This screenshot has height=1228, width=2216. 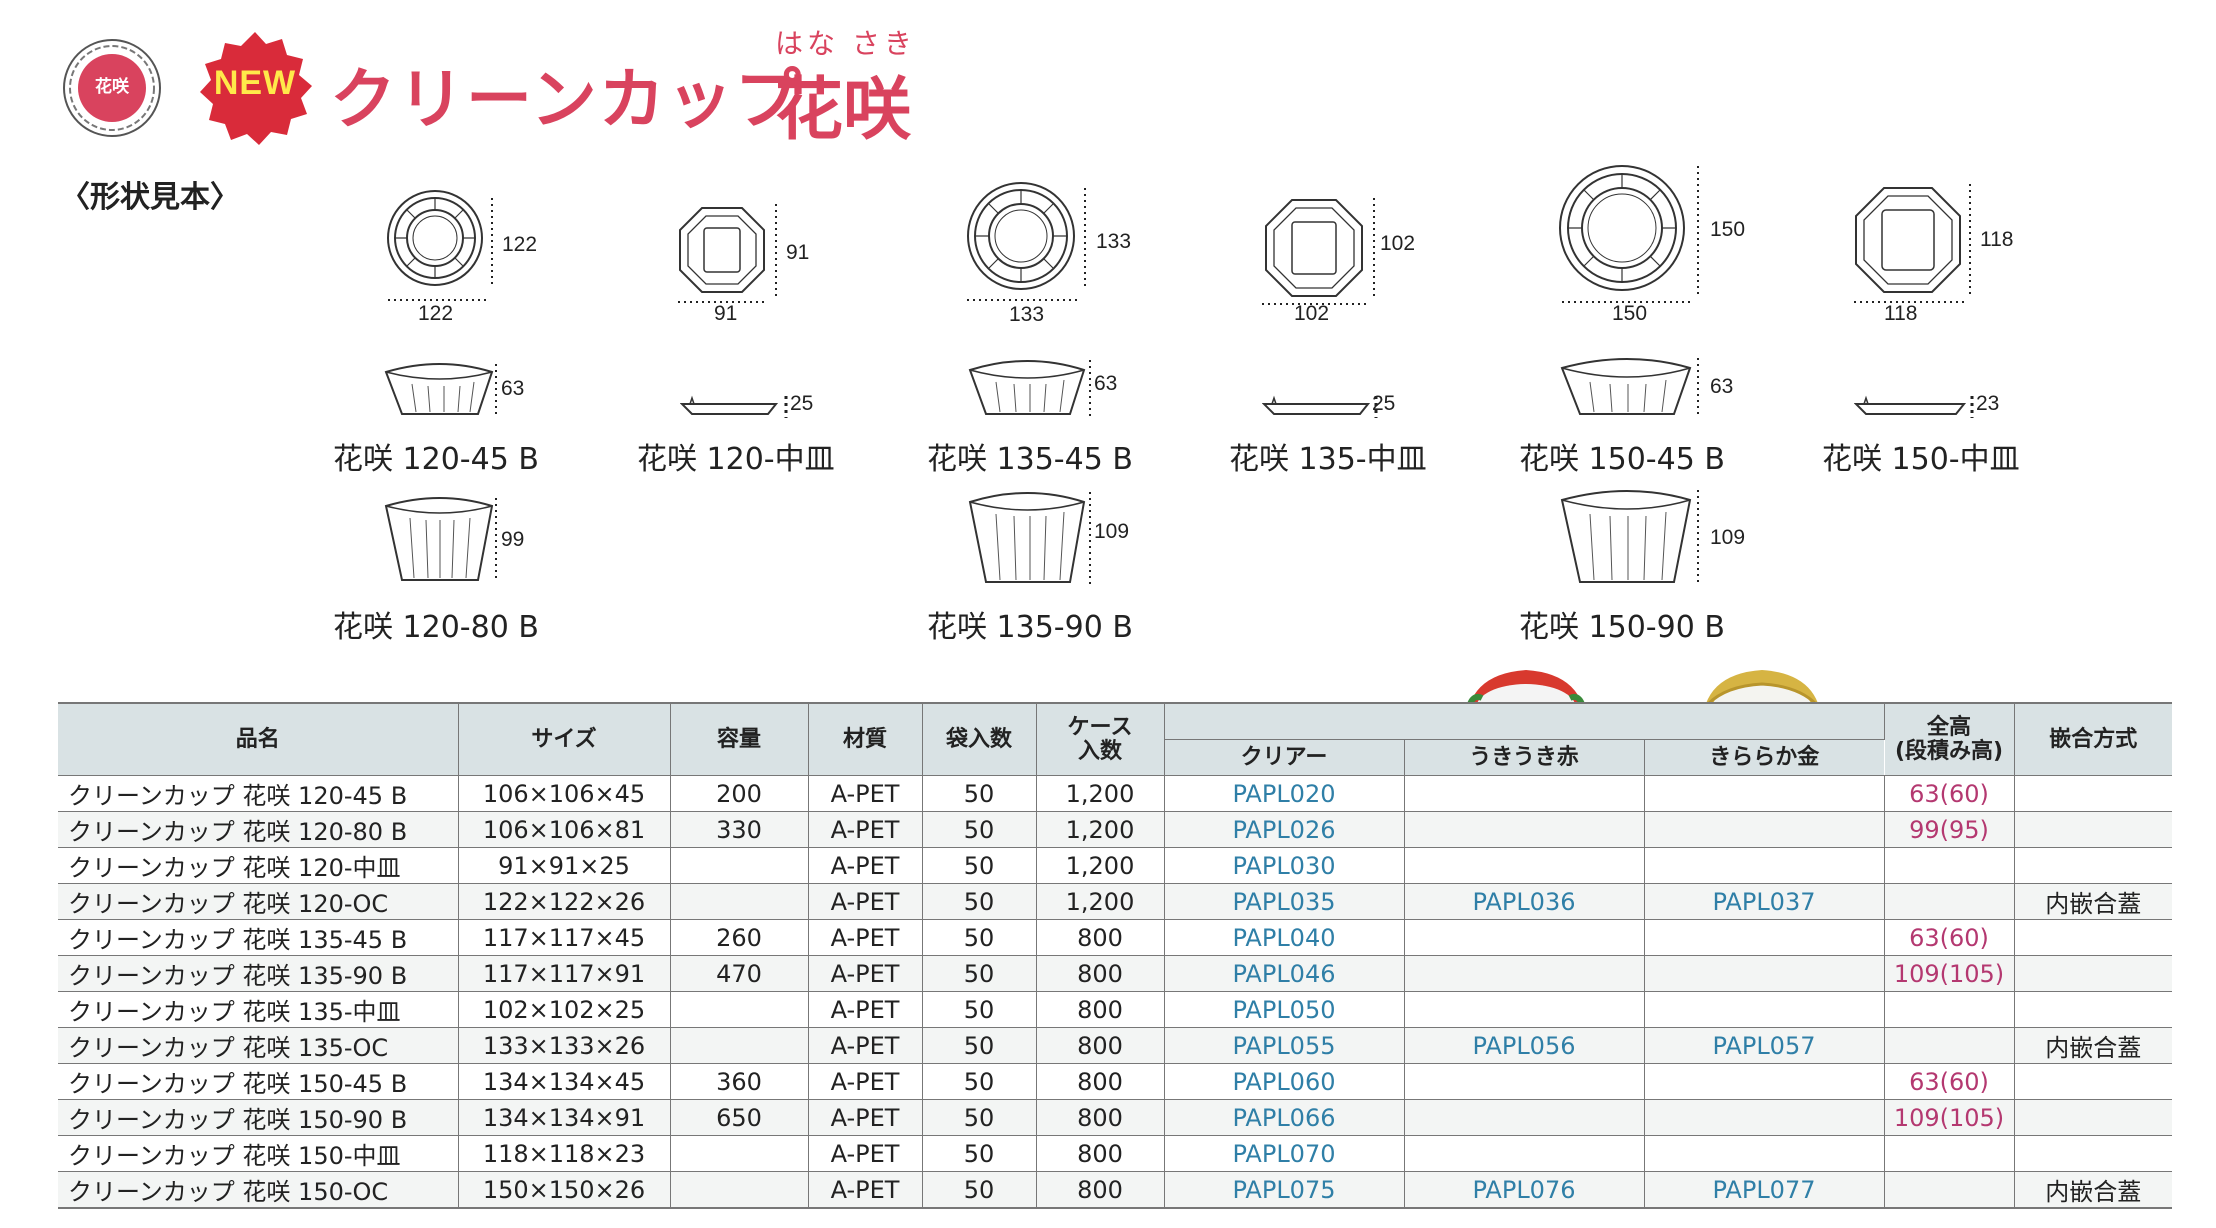 What do you see at coordinates (739, 829) in the screenshot?
I see `cell-capacity: 330` at bounding box center [739, 829].